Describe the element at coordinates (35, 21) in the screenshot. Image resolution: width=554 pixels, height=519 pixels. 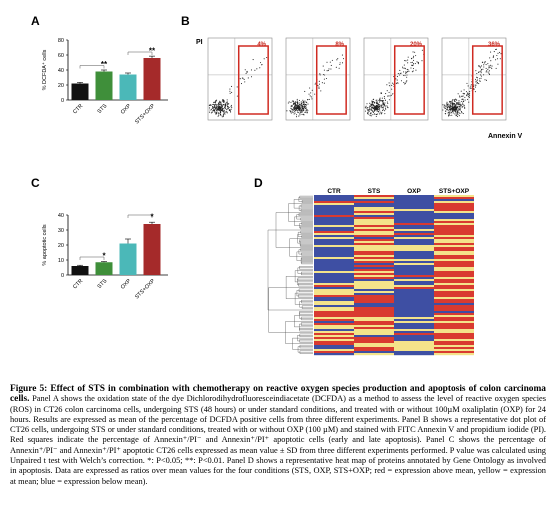
I see `panel-a-letter: A` at that location.